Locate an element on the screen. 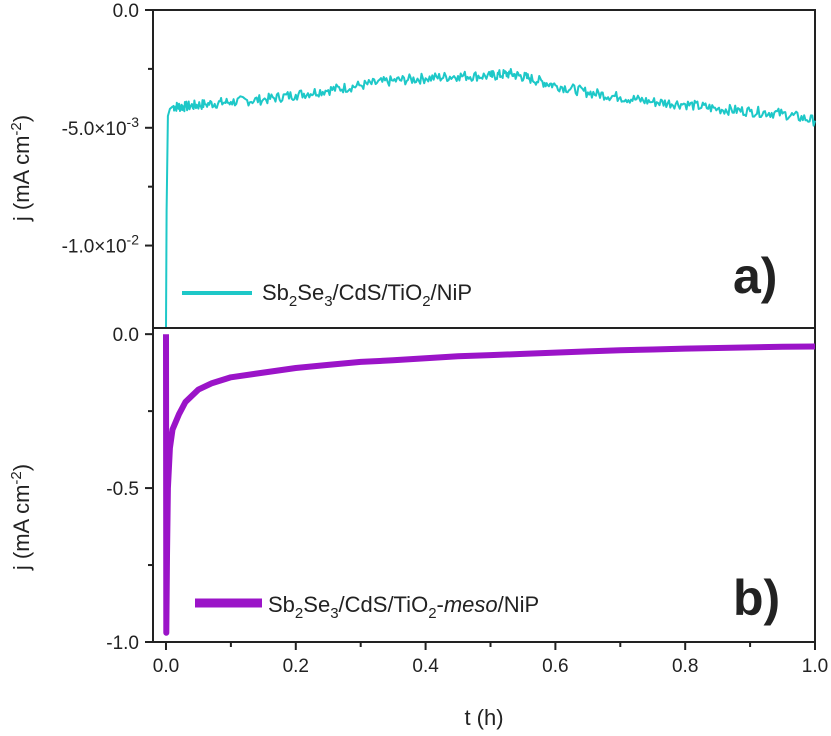  panel-a-label: a) is located at coordinates (755, 276).